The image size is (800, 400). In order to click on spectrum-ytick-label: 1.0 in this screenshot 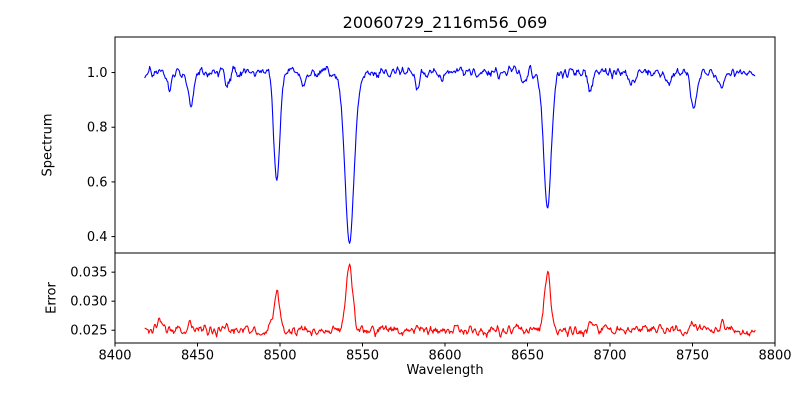, I will do `click(97, 73)`.